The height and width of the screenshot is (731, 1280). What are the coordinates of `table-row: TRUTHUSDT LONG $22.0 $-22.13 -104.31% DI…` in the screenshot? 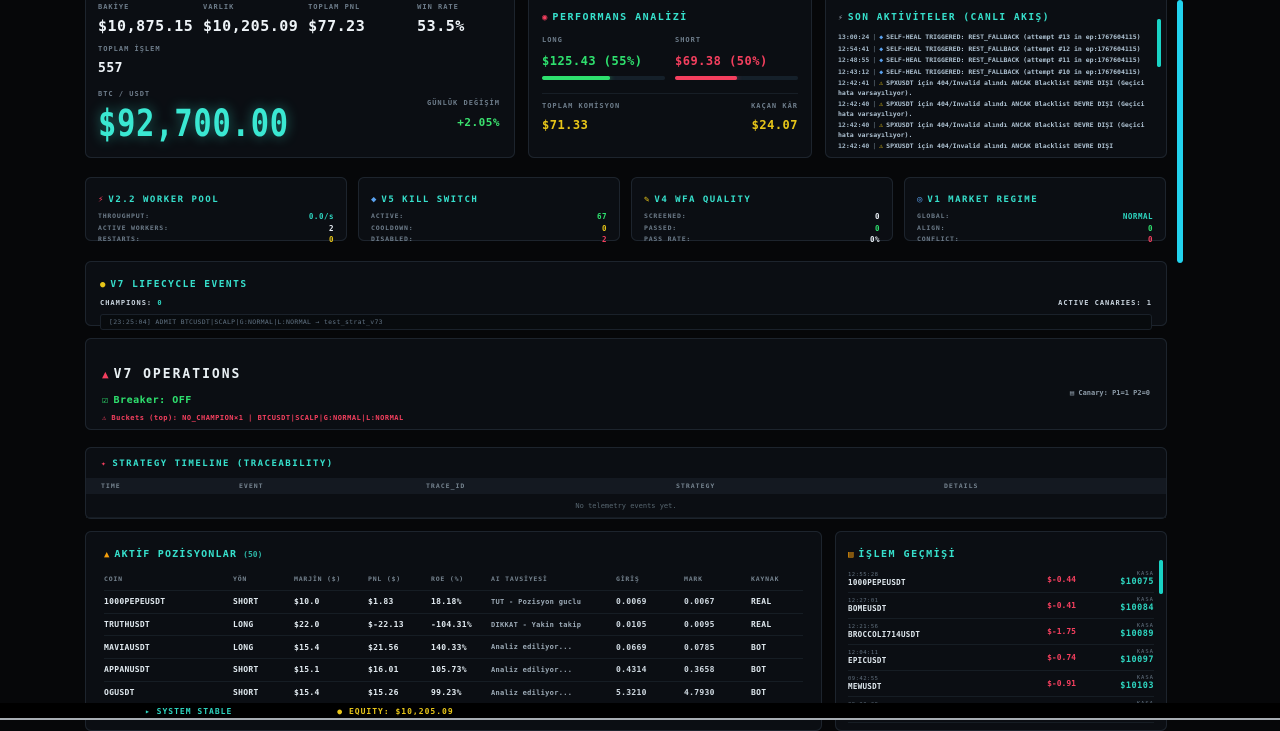 It's located at (453, 624).